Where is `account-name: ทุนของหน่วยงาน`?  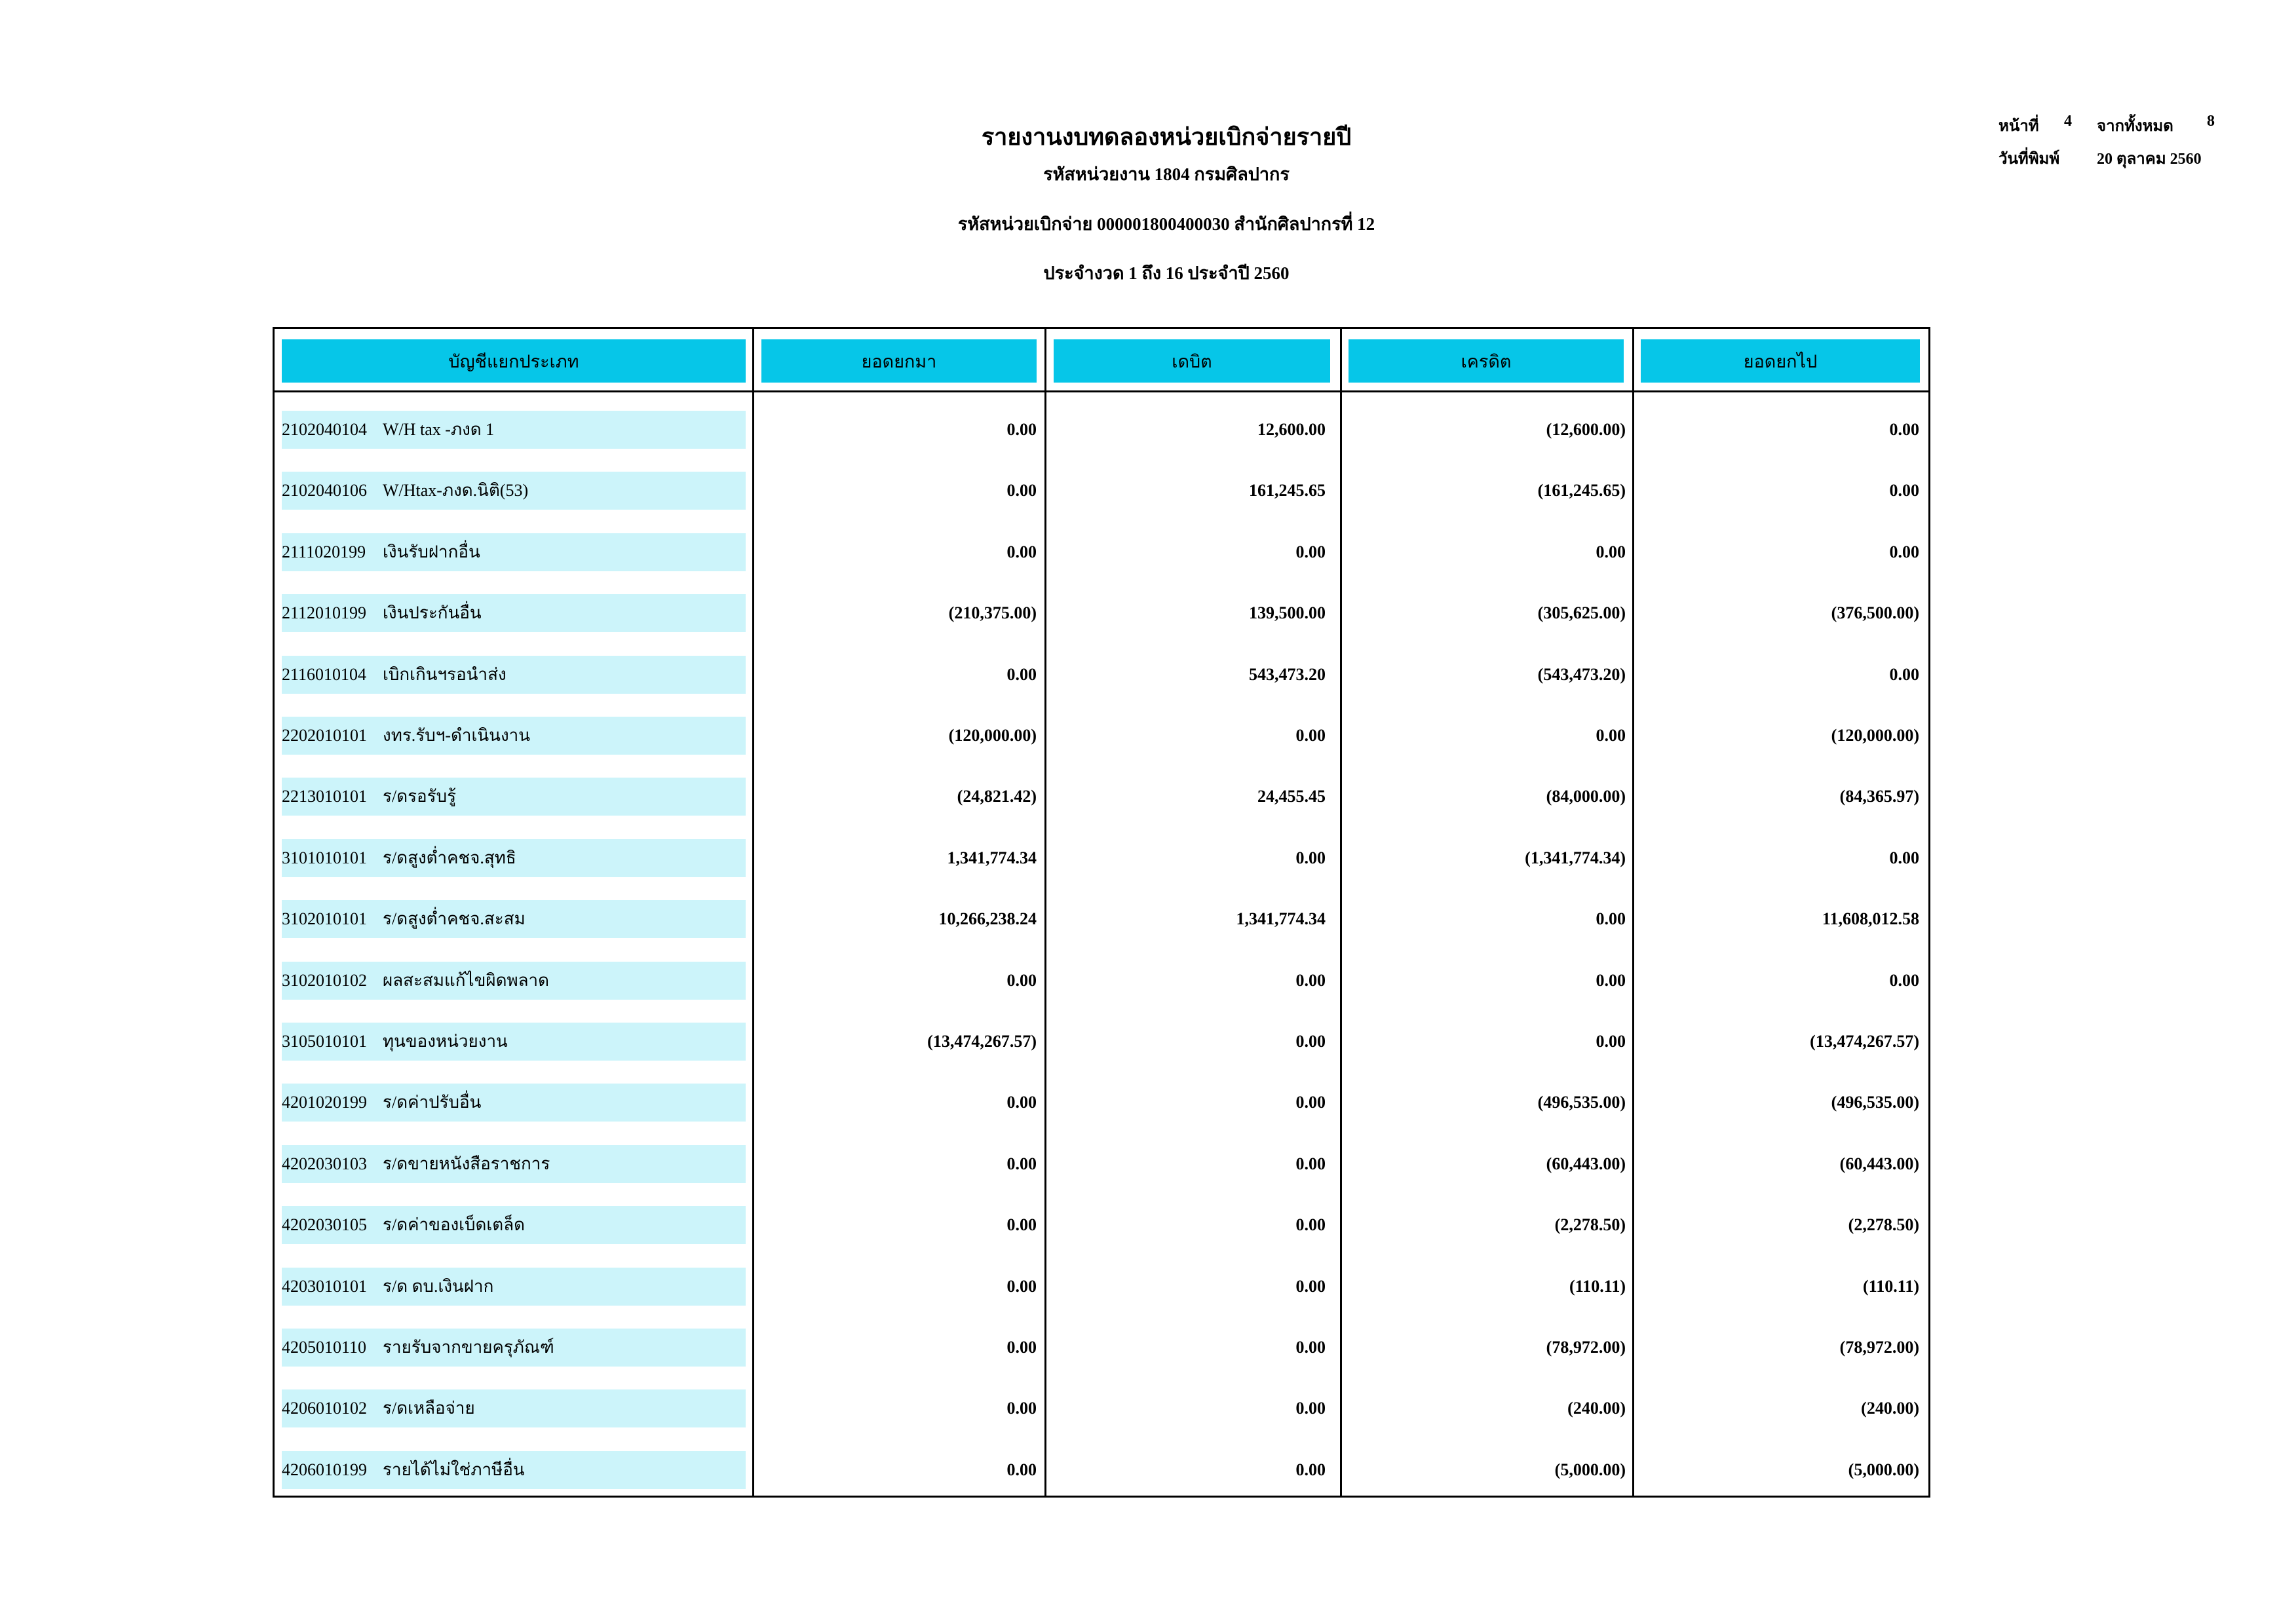 account-name: ทุนของหน่วยงาน is located at coordinates (445, 1041).